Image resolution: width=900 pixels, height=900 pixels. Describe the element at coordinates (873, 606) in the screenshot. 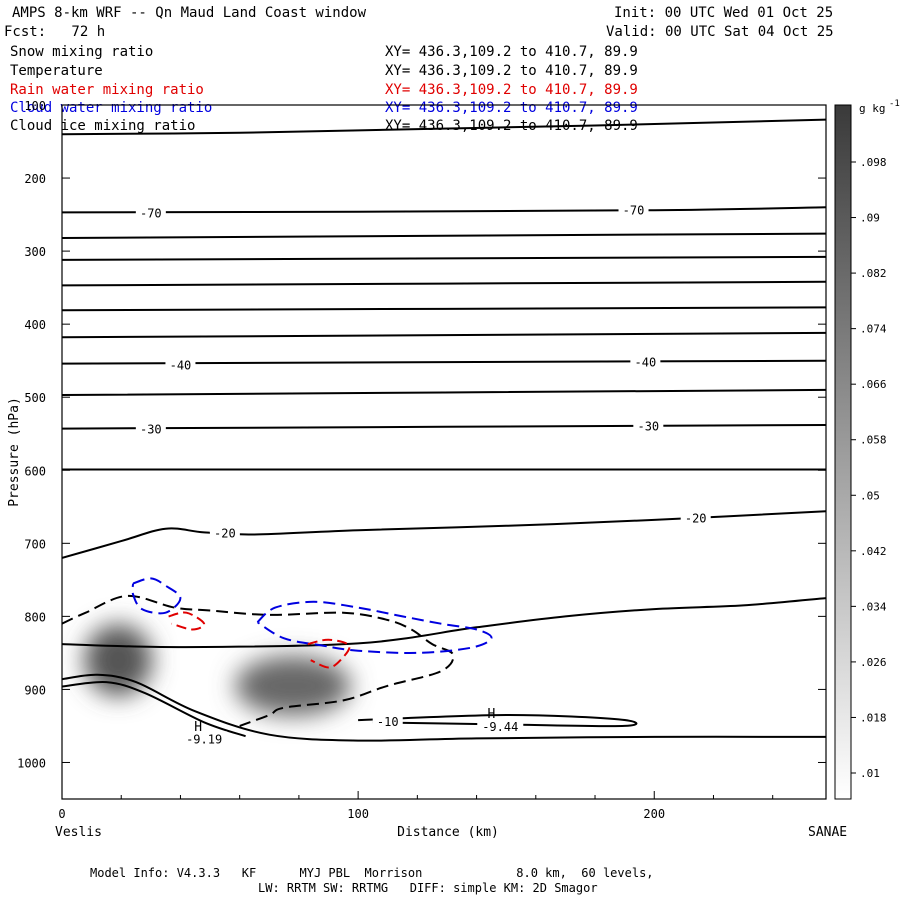

I see `colorbar-tick-label: .034` at that location.